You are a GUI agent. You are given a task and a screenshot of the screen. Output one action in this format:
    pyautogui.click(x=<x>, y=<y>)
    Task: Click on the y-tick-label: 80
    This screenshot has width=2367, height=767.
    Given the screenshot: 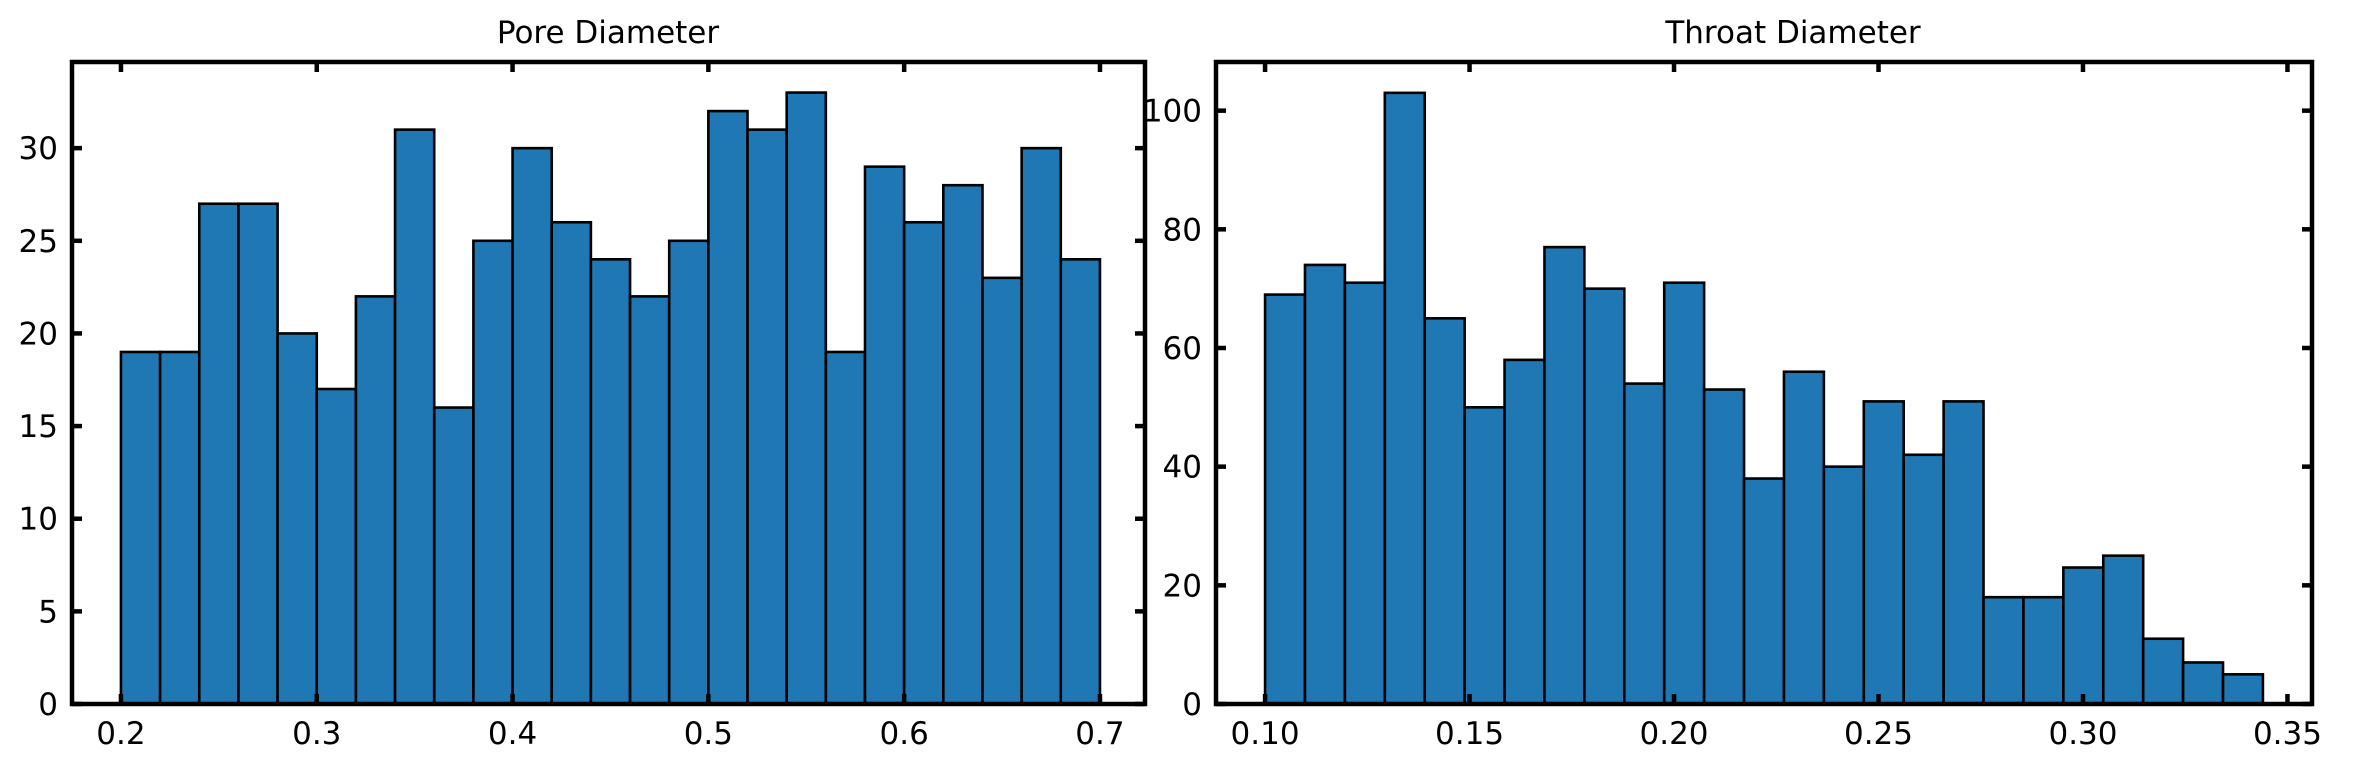 What is the action you would take?
    pyautogui.click(x=1182, y=230)
    